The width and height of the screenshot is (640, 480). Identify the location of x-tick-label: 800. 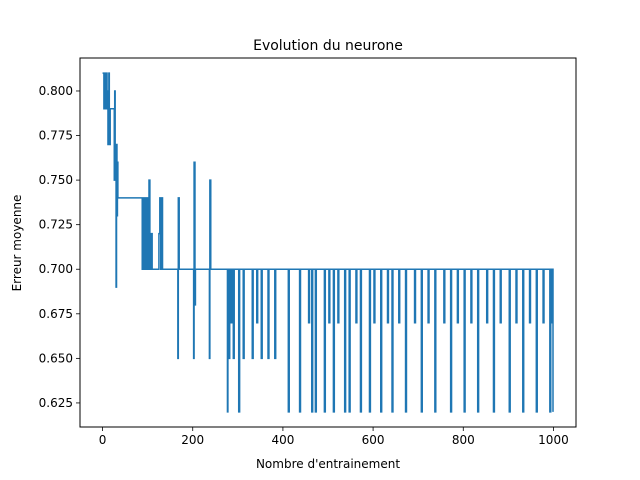
(463, 440).